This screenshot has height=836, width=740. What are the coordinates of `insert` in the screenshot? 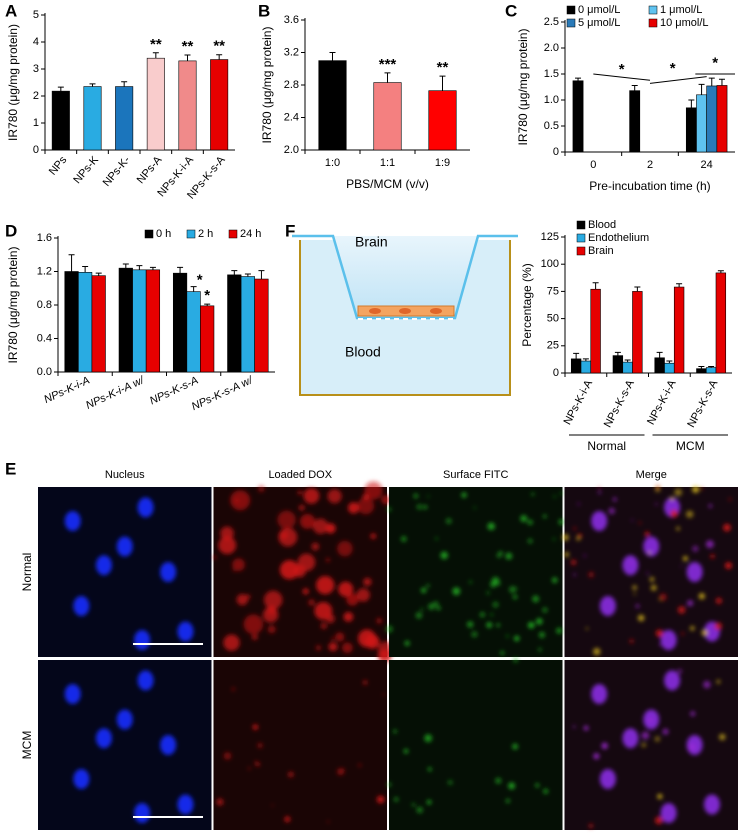 It's located at (405, 277).